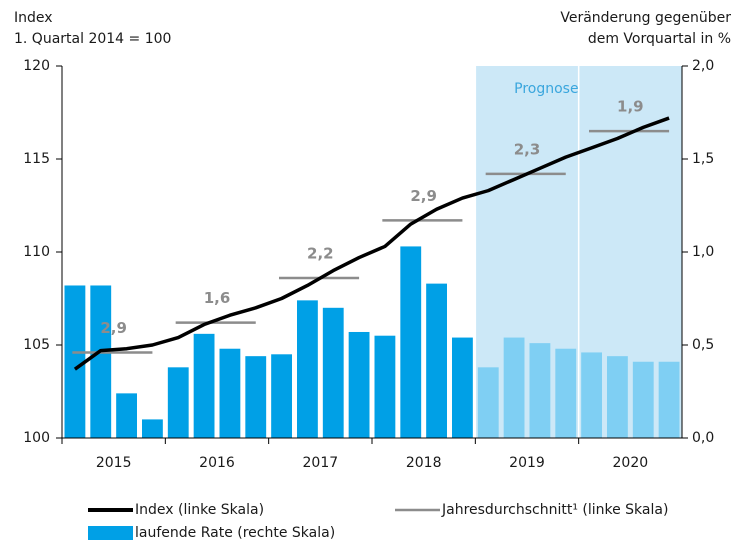 This screenshot has height=542, width=745. Describe the element at coordinates (703, 438) in the screenshot. I see `y2-tick-label: 0,0` at that location.